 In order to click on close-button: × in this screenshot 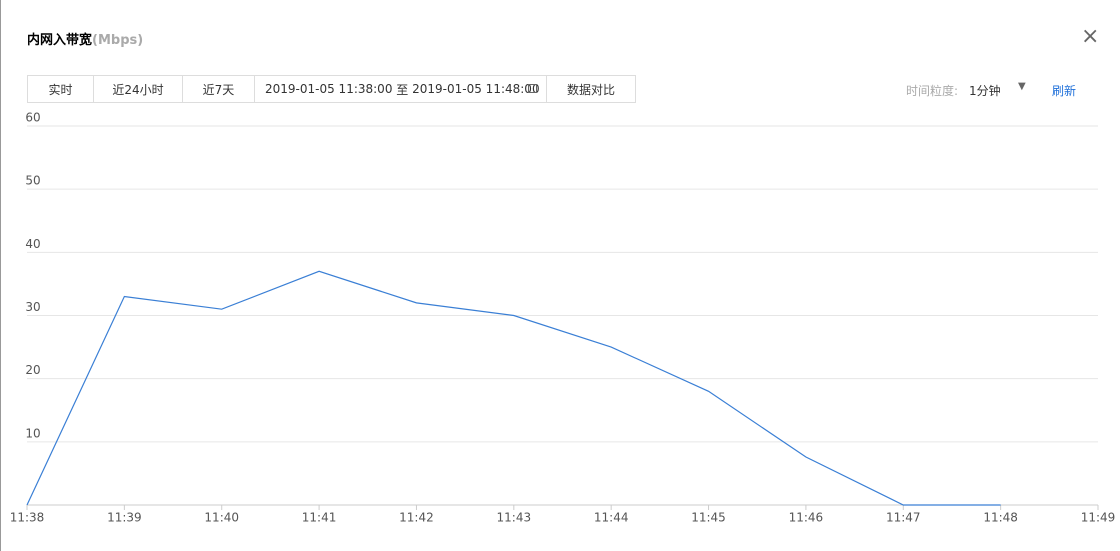, I will do `click(1090, 36)`.